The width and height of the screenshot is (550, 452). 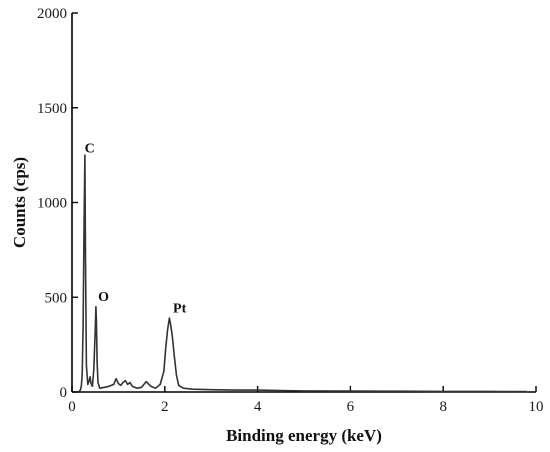 I want to click on y-axis-title: Counts (cps), so click(x=19, y=202).